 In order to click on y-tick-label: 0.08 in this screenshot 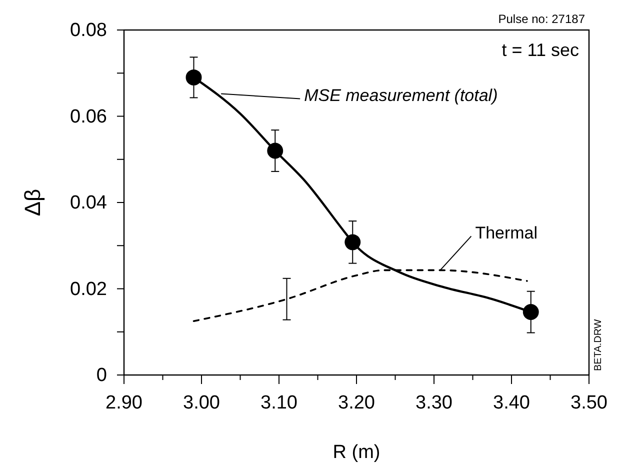, I will do `click(88, 31)`.